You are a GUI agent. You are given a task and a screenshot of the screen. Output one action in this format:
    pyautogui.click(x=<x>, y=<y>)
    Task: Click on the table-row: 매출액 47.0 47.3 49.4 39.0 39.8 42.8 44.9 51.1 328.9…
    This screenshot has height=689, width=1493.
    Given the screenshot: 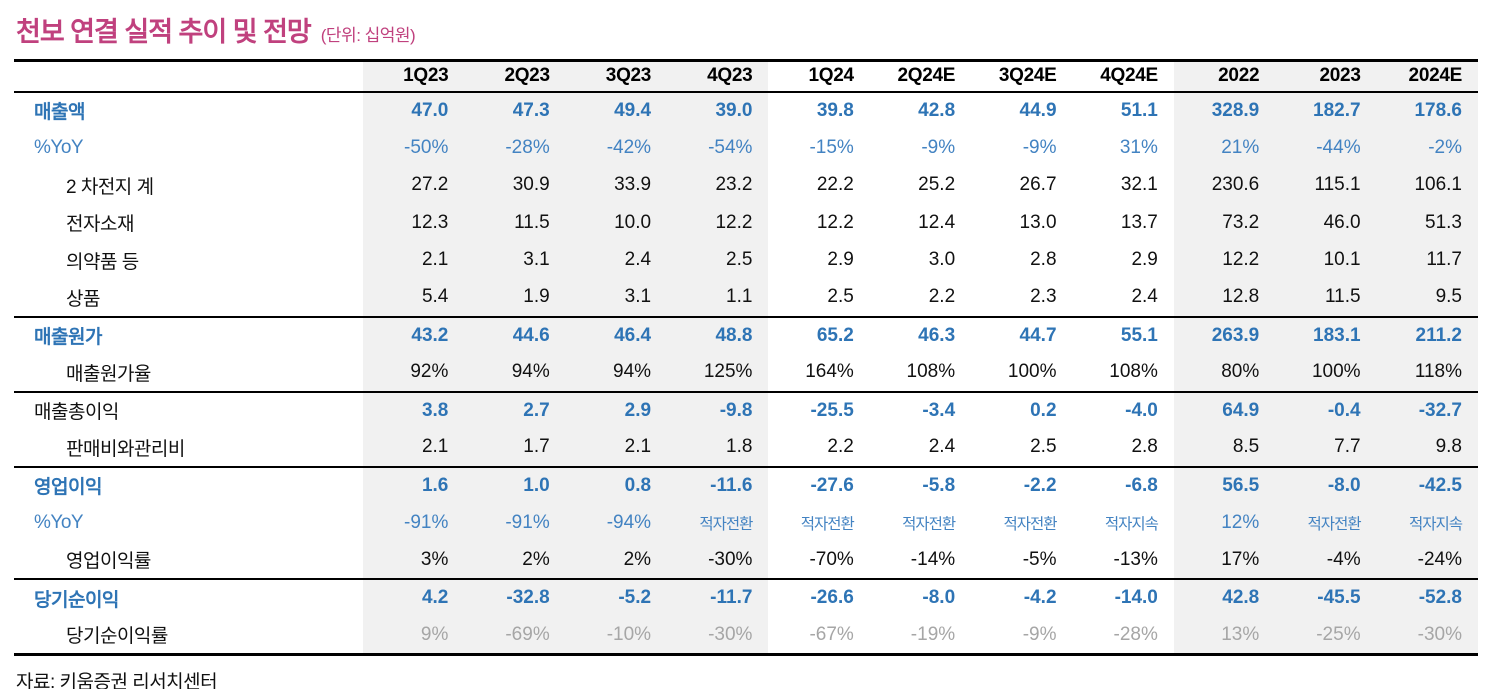 What is the action you would take?
    pyautogui.click(x=746, y=110)
    